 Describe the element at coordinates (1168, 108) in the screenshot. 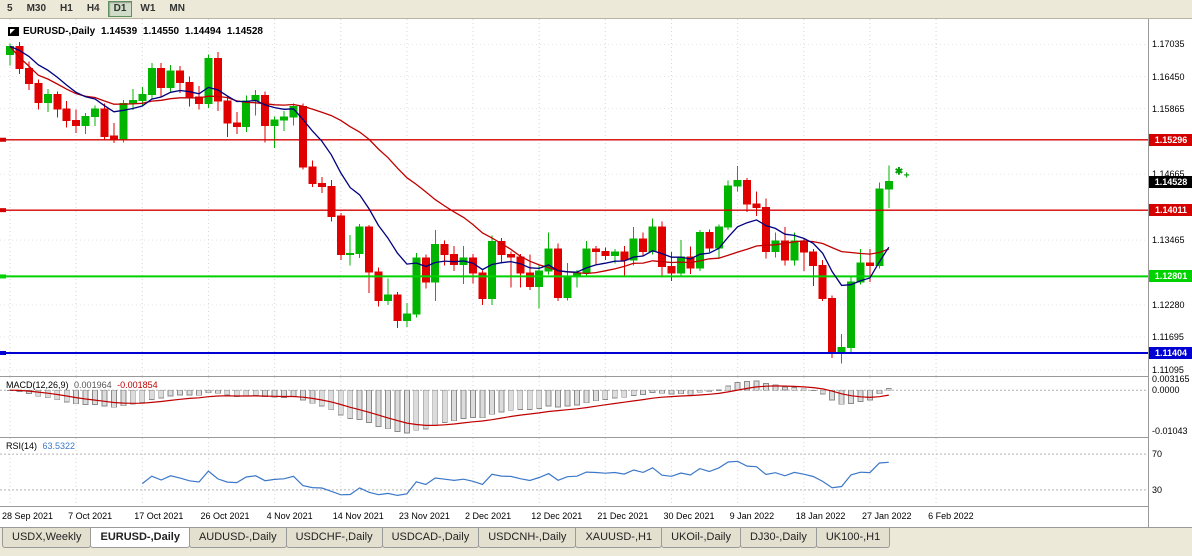

I see `price-axis-tick: 1.15865` at that location.